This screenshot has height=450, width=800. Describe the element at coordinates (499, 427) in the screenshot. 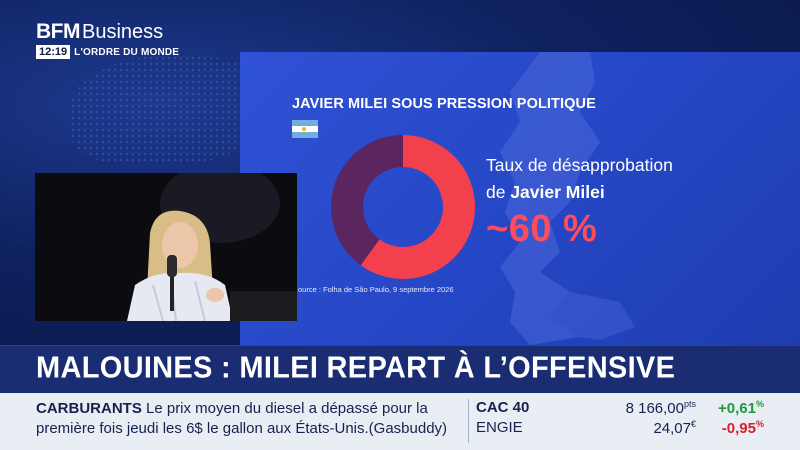

I see `market-name: ENGIE` at that location.